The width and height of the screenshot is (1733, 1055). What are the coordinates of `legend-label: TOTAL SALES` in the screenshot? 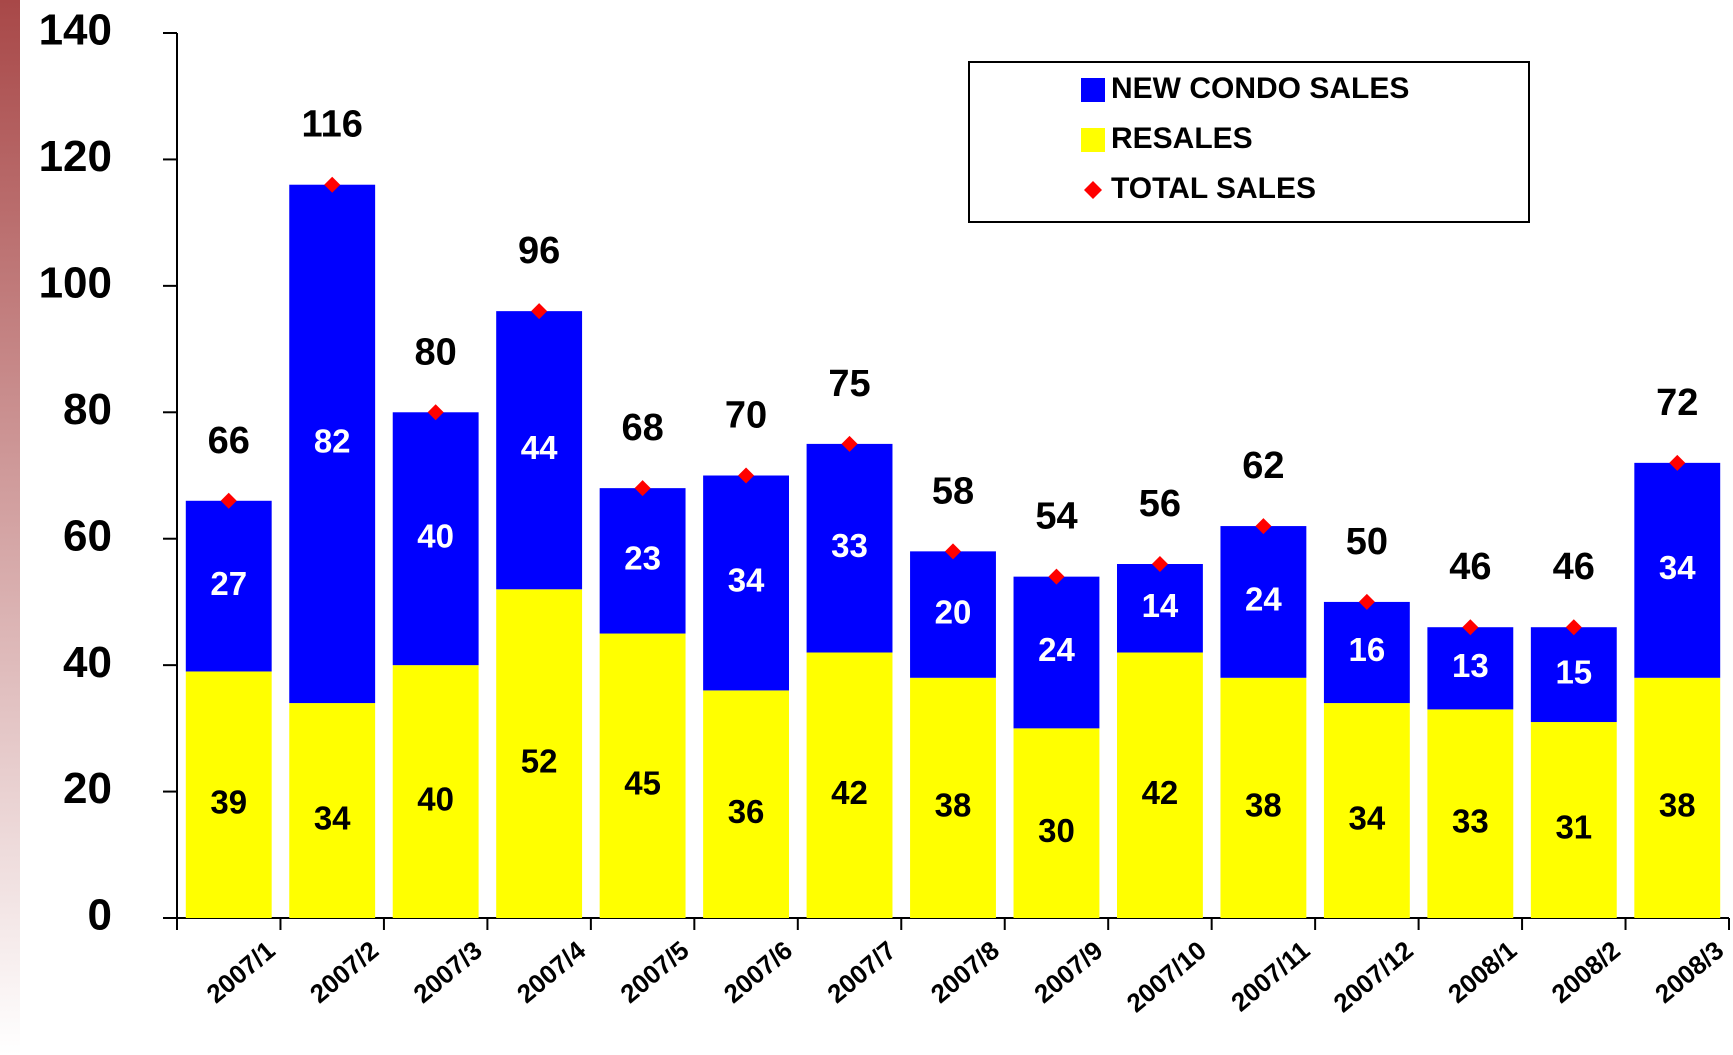 It's located at (1213, 188).